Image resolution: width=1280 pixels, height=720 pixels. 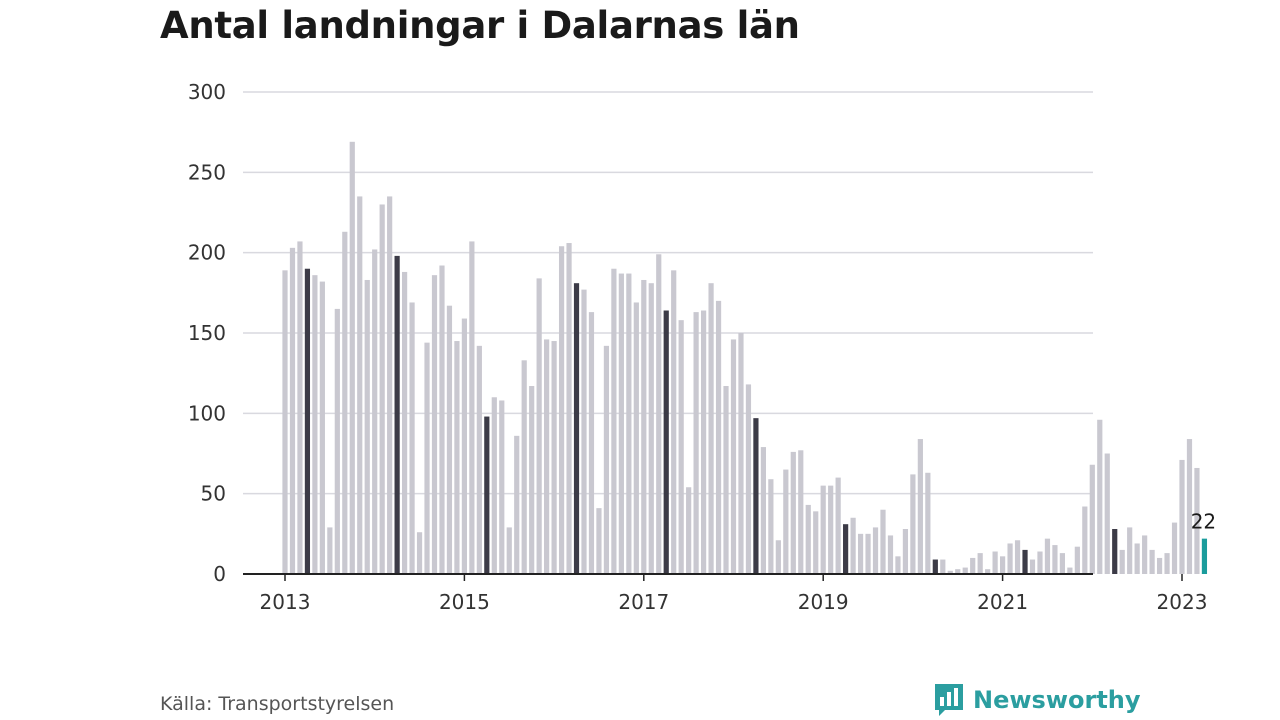 I want to click on data-labels: 22, so click(x=1203, y=522).